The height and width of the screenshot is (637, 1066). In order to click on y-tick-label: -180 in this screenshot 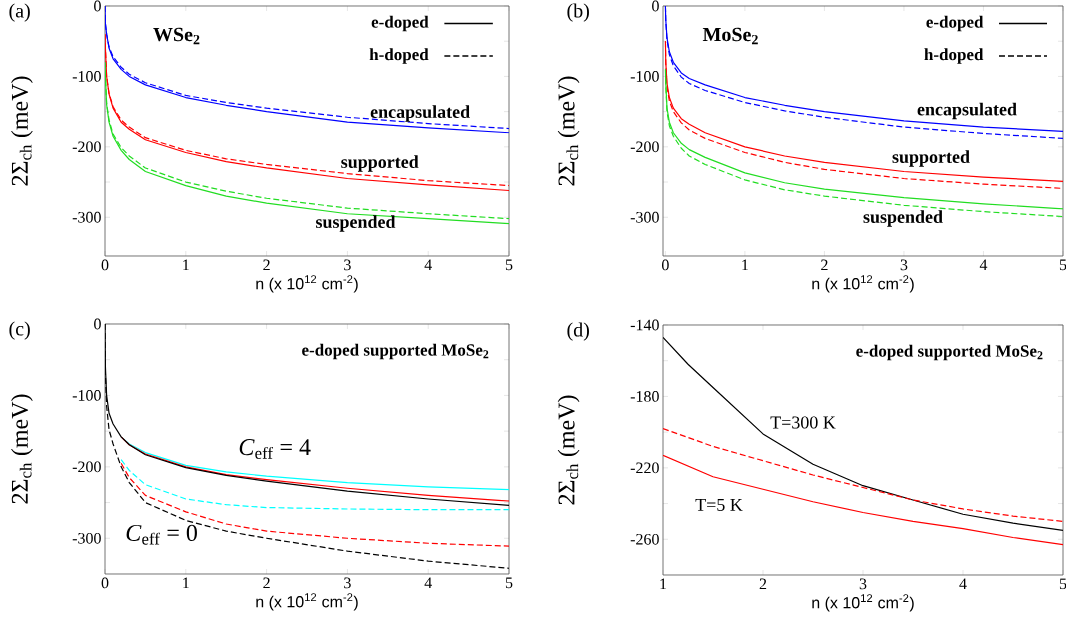, I will do `click(644, 396)`.